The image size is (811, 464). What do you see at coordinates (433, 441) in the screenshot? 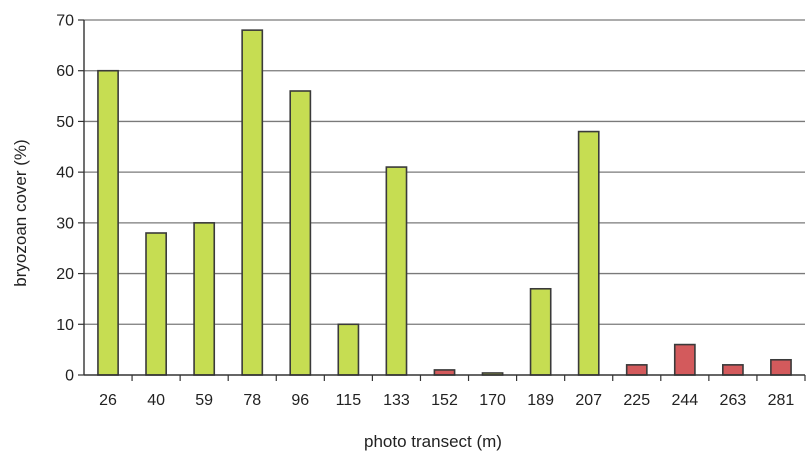
I see `x-axis-title: photo transect (m)` at bounding box center [433, 441].